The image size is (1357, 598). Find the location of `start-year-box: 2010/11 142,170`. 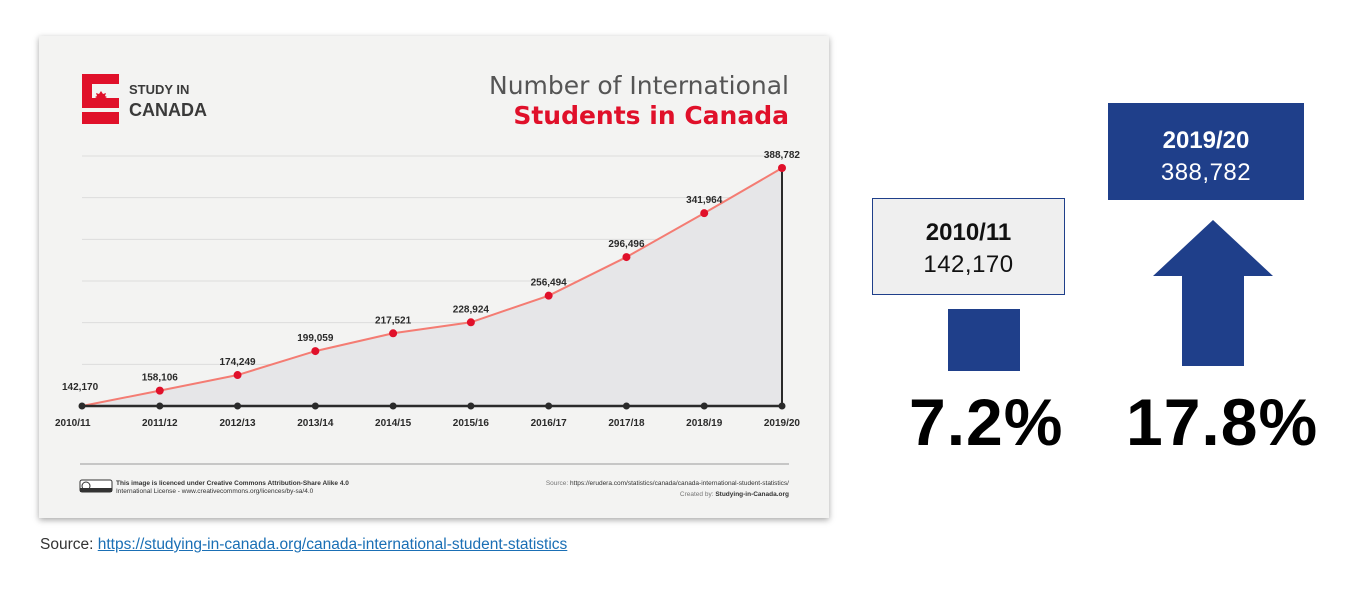

start-year-box: 2010/11 142,170 is located at coordinates (968, 246).